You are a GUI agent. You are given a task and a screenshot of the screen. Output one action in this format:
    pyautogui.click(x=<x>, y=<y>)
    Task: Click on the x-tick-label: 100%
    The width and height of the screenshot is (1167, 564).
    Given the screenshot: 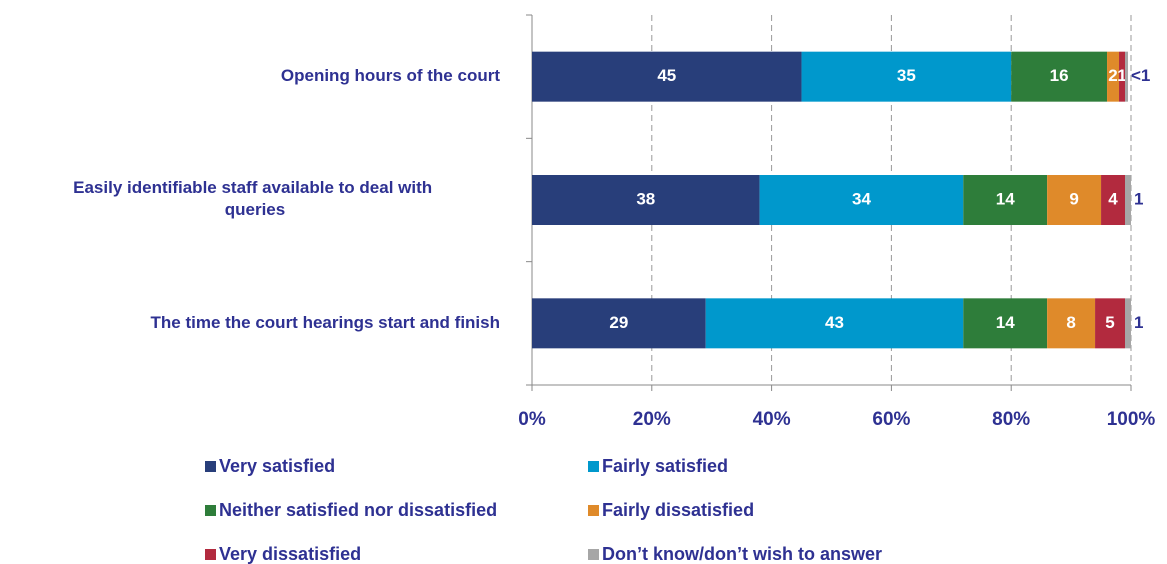 What is the action you would take?
    pyautogui.click(x=1131, y=419)
    